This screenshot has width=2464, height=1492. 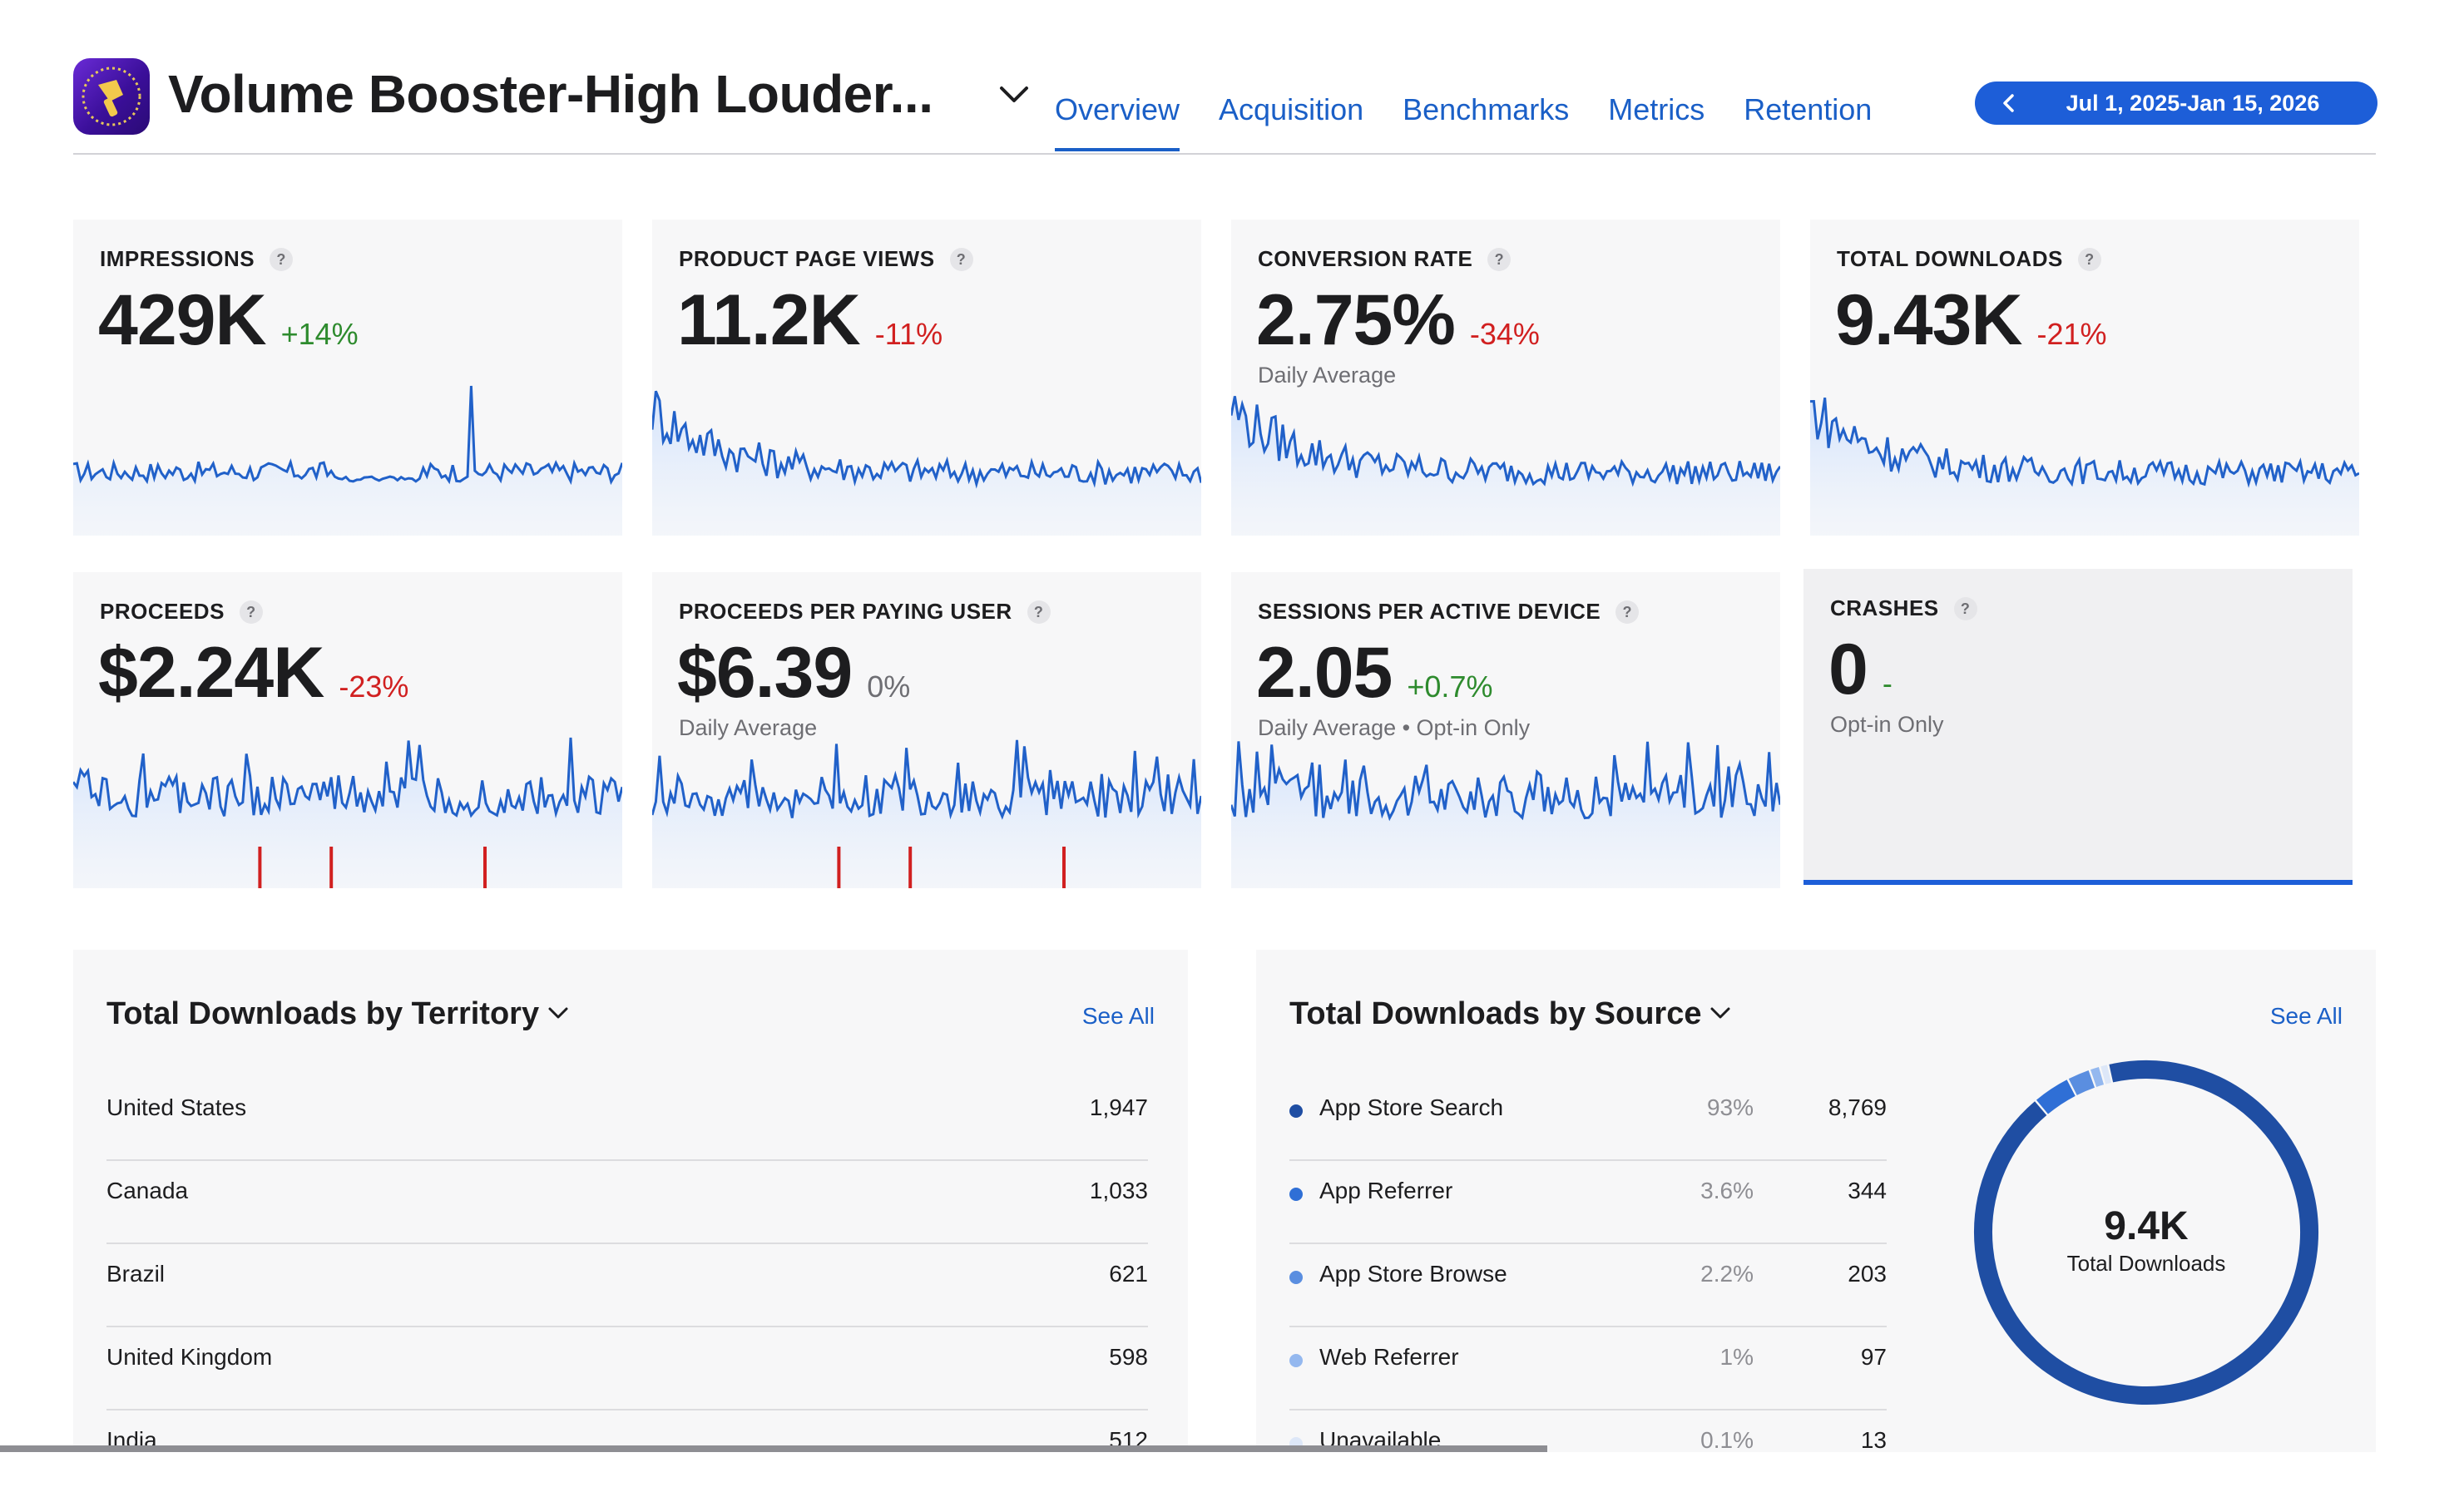 What do you see at coordinates (111, 96) in the screenshot?
I see `app-icon` at bounding box center [111, 96].